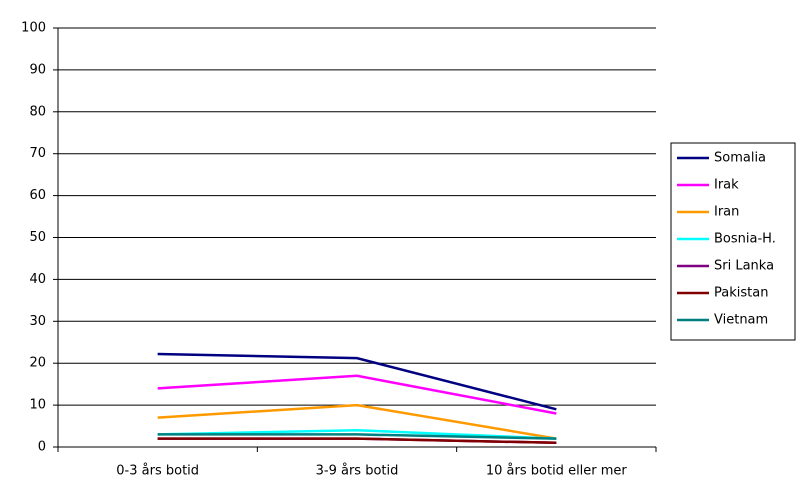 This screenshot has height=503, width=798. What do you see at coordinates (37, 237) in the screenshot?
I see `y-tick-label: 50` at bounding box center [37, 237].